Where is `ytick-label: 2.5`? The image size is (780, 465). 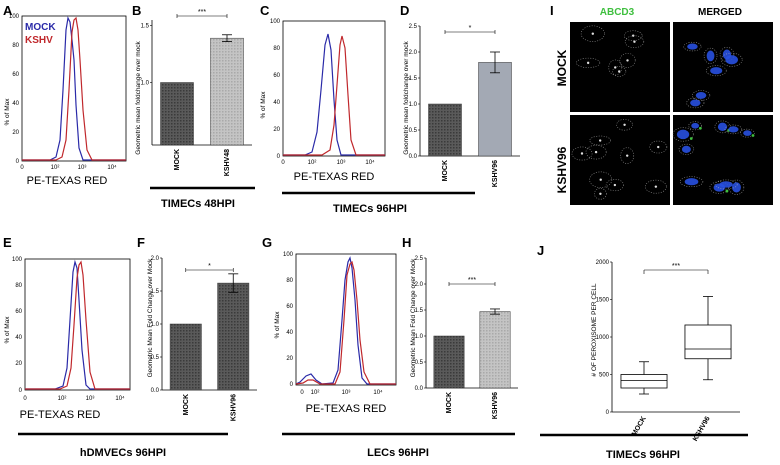
ytick-label: 2.5 is located at coordinates (419, 259).